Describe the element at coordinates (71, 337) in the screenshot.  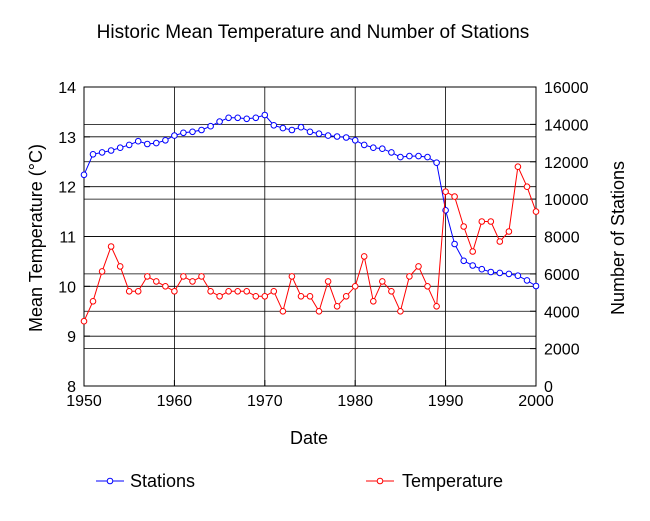
I see `y-left-tick-label: 9` at that location.